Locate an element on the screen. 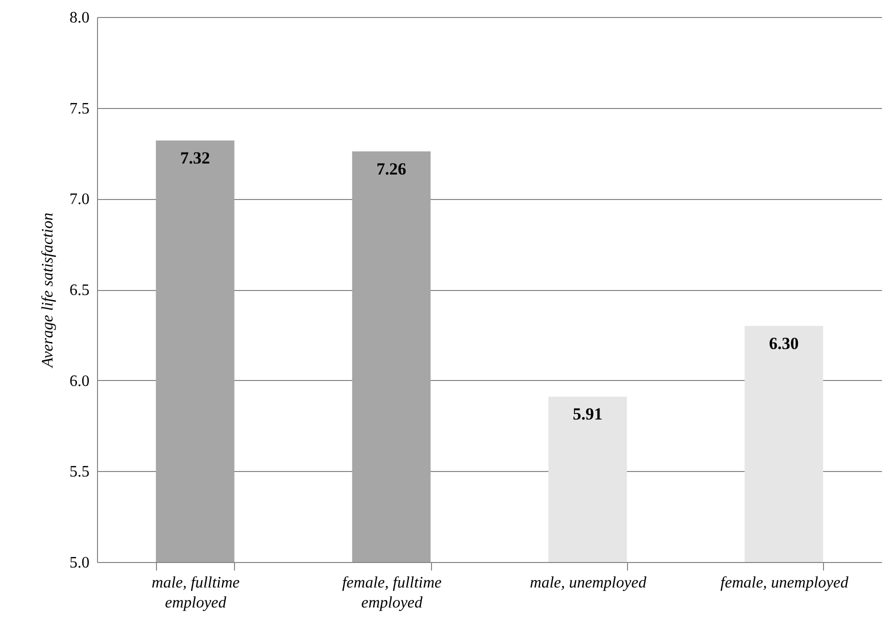 This screenshot has width=883, height=624. x-tick-label: male, unemployed is located at coordinates (589, 583).